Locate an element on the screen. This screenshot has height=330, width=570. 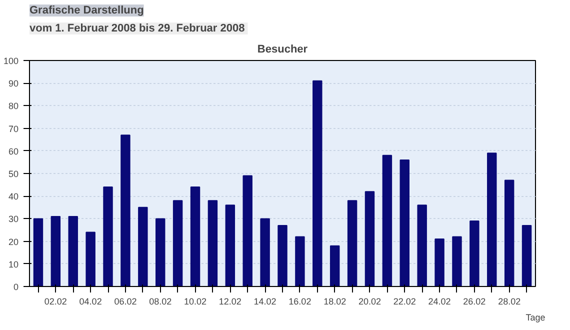
x-tick-label: 02.02 is located at coordinates (55, 301).